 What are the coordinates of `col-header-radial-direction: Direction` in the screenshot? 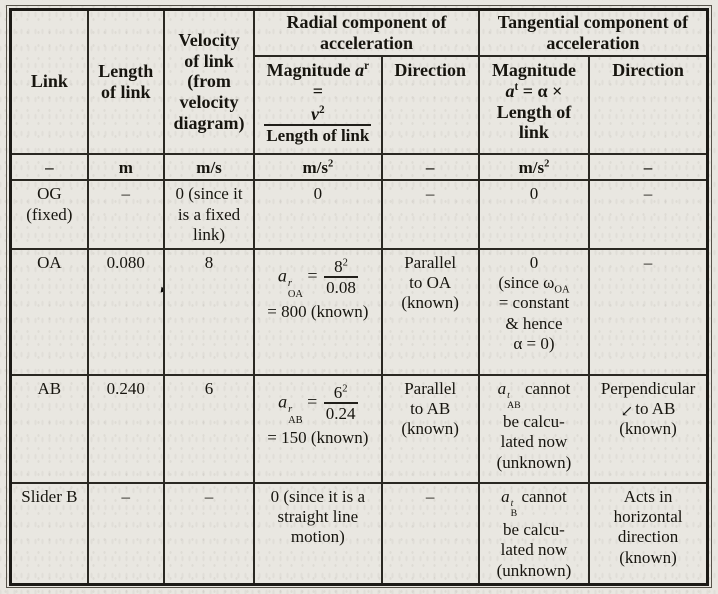 It's located at (430, 105).